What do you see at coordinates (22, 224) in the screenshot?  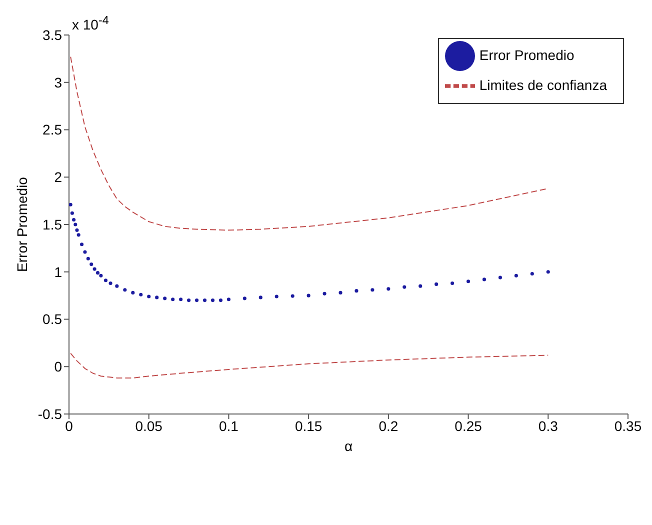 I see `y-axis-title: Error Promedio` at bounding box center [22, 224].